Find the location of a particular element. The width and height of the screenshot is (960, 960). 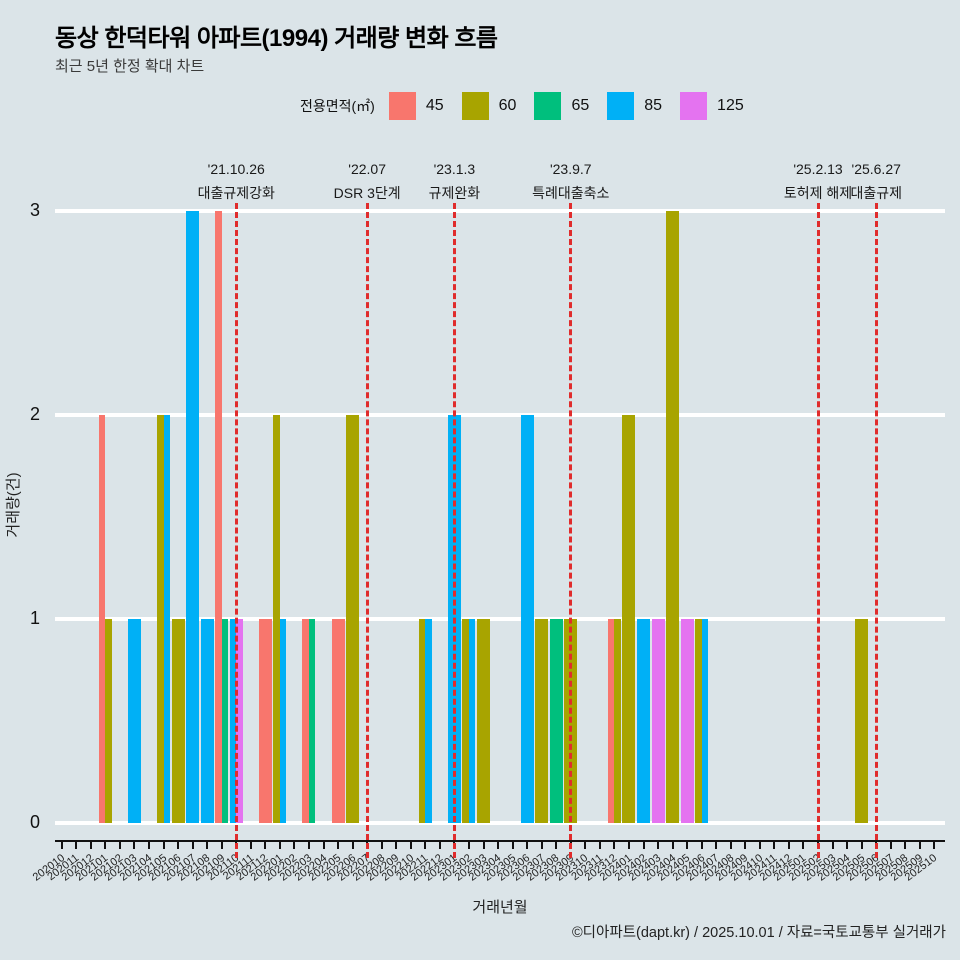

legend-item-label: 45 is located at coordinates (434, 105).